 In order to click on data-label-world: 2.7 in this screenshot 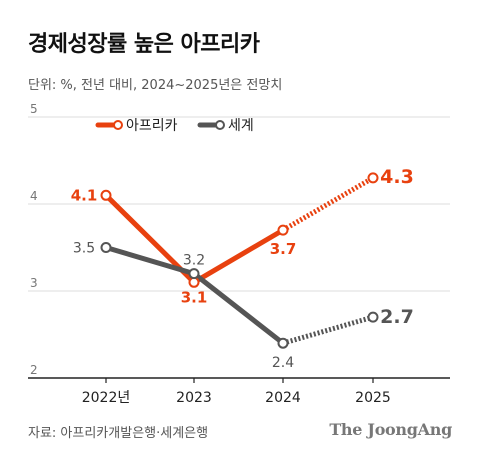, I will do `click(397, 317)`.